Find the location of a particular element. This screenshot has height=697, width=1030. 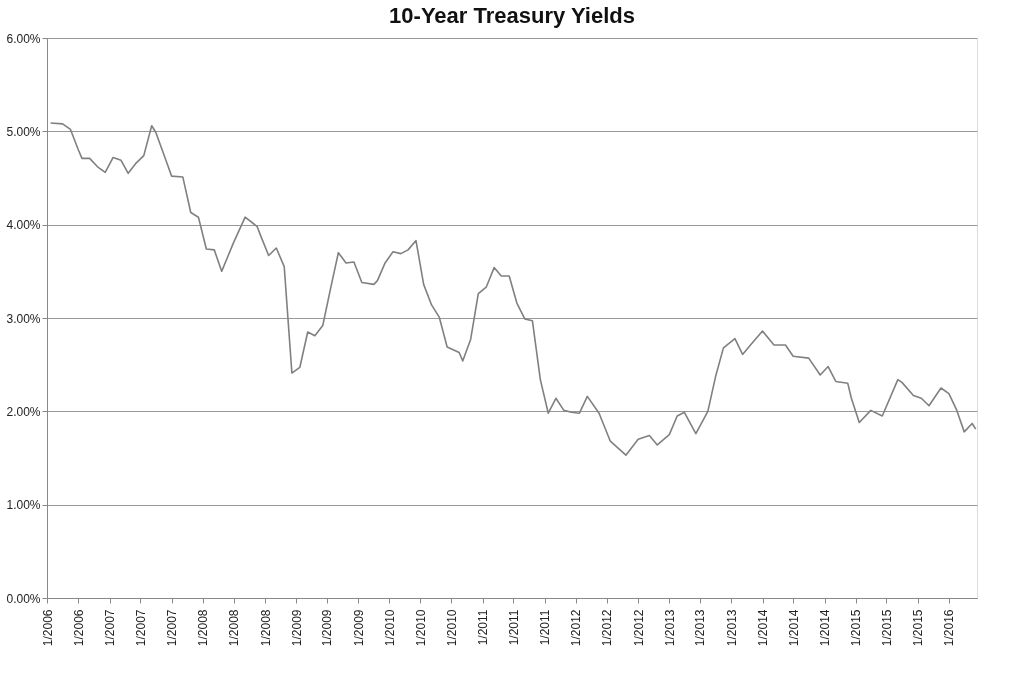

y-tick-label: 5.00% is located at coordinates (23, 131).